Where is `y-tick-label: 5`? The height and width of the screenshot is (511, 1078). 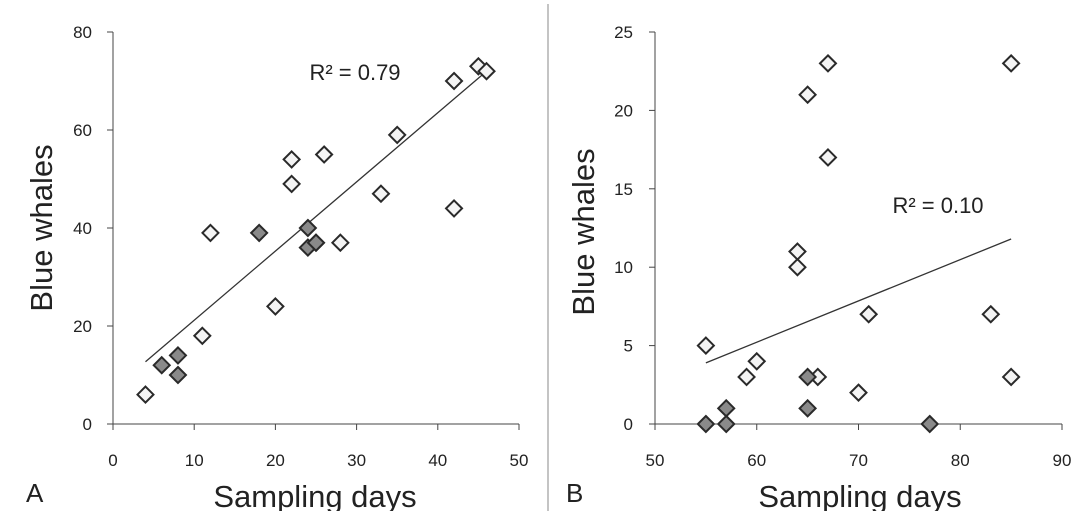
y-tick-label: 5 is located at coordinates (628, 346).